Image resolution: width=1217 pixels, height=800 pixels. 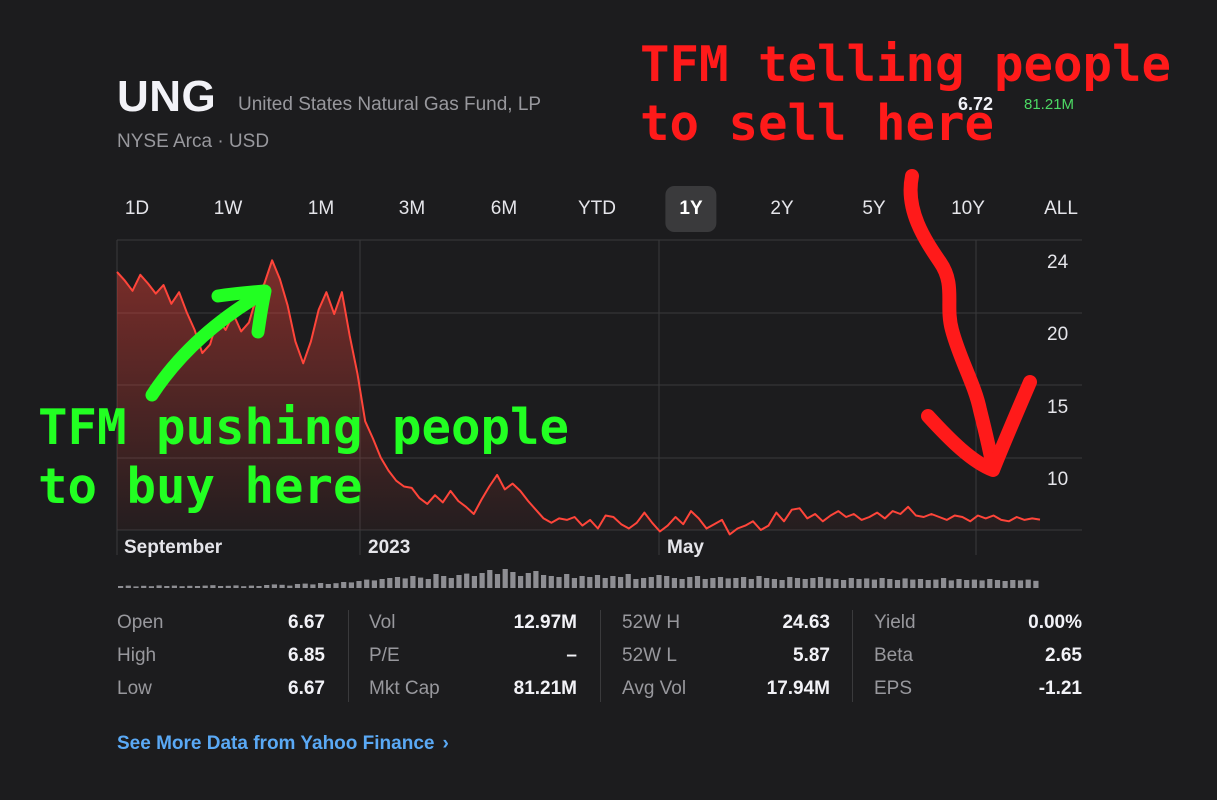 What do you see at coordinates (382, 622) in the screenshot?
I see `stat-label: Vol` at bounding box center [382, 622].